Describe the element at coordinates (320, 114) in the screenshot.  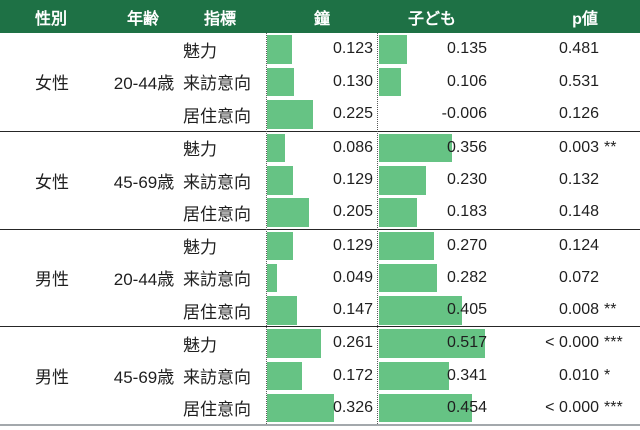
I see `table-row: 居住意向 0.225 -0.006 0.126` at that location.